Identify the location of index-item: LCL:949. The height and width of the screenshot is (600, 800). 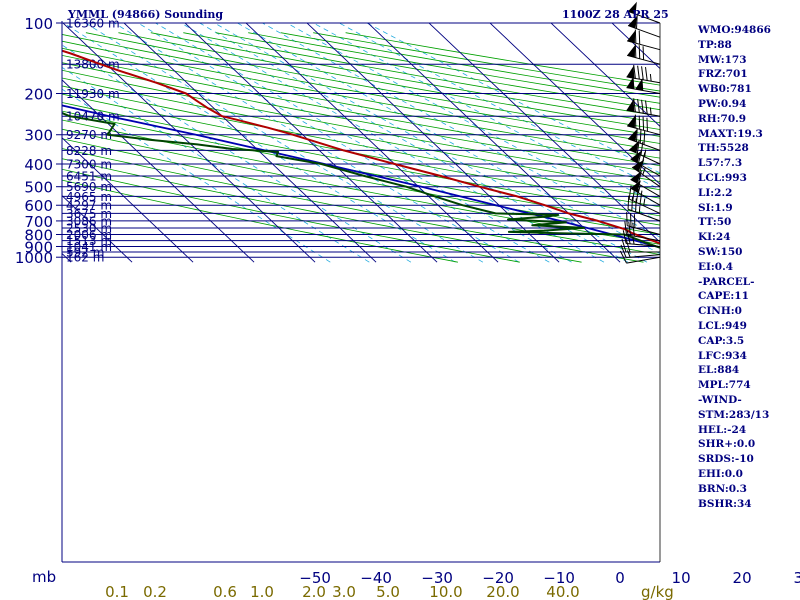
(722, 325).